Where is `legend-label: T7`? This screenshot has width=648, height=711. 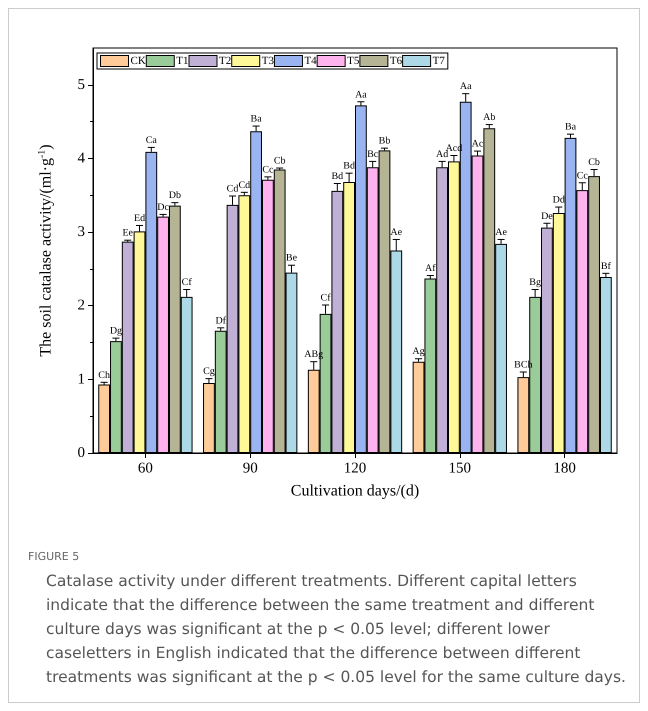 legend-label: T7 is located at coordinates (439, 61).